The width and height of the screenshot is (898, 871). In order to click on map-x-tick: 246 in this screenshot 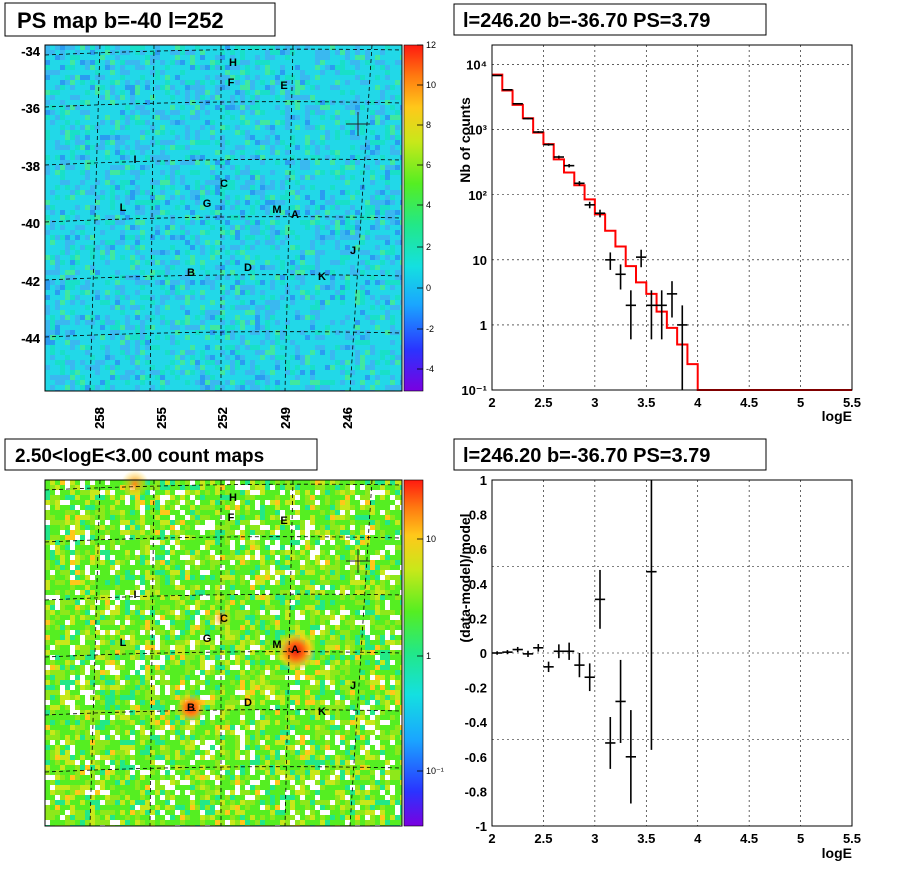, I will do `click(347, 418)`.